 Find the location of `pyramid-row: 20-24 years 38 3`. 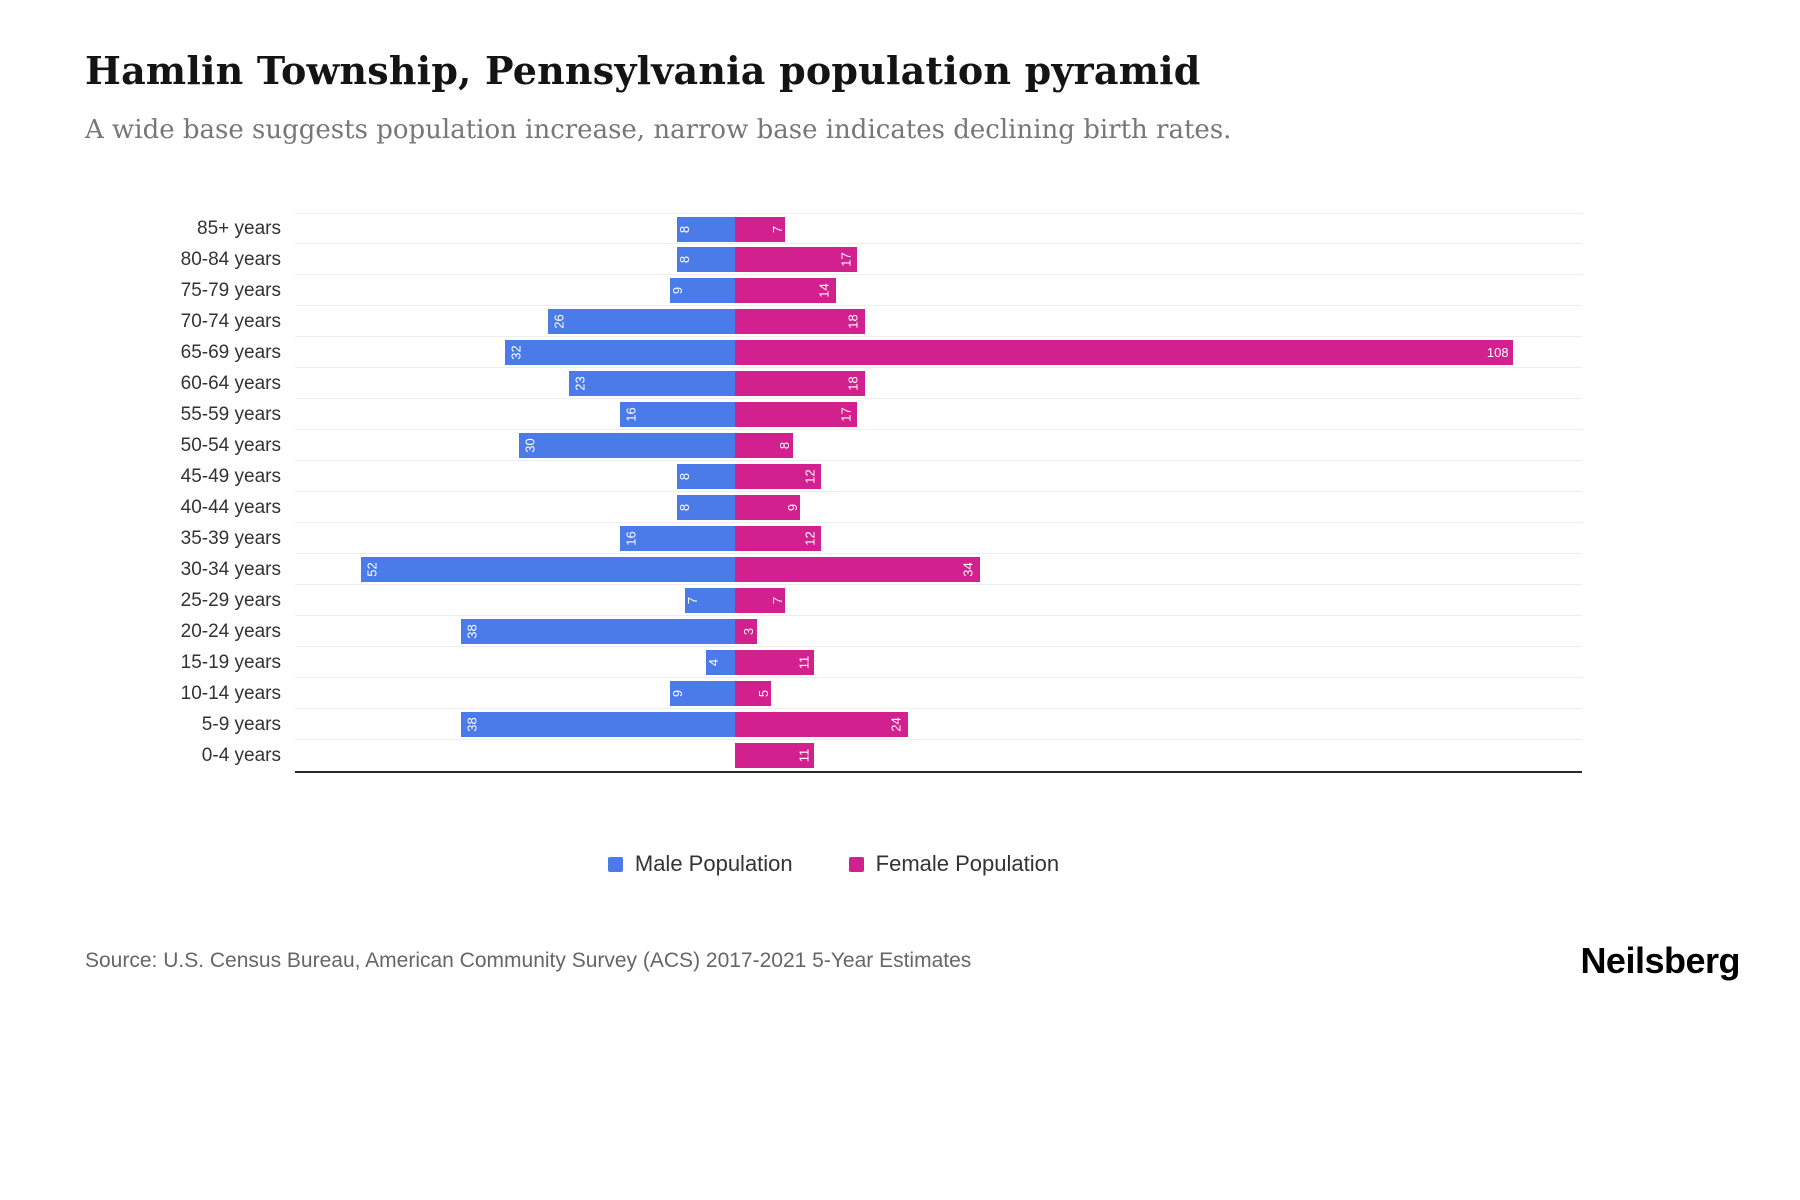

pyramid-row: 20-24 years 38 3 is located at coordinates (833, 631).